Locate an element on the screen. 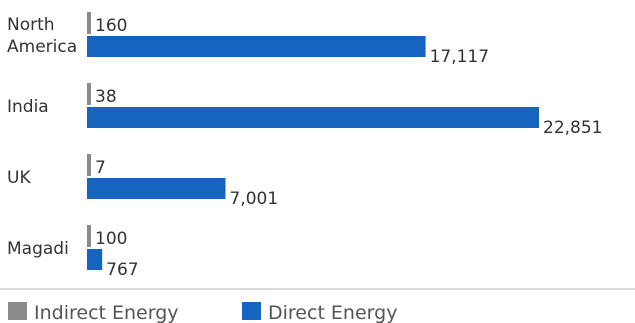  value-label-direct-energy-magadi: 767 is located at coordinates (122, 270).